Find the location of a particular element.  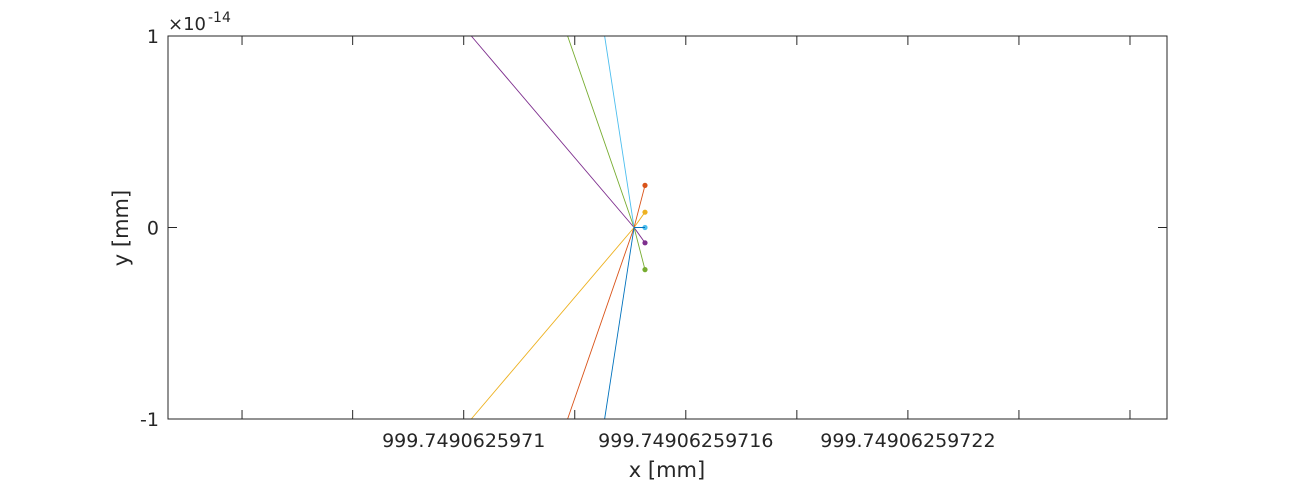

y-exponent-base: ×10 is located at coordinates (187, 24).